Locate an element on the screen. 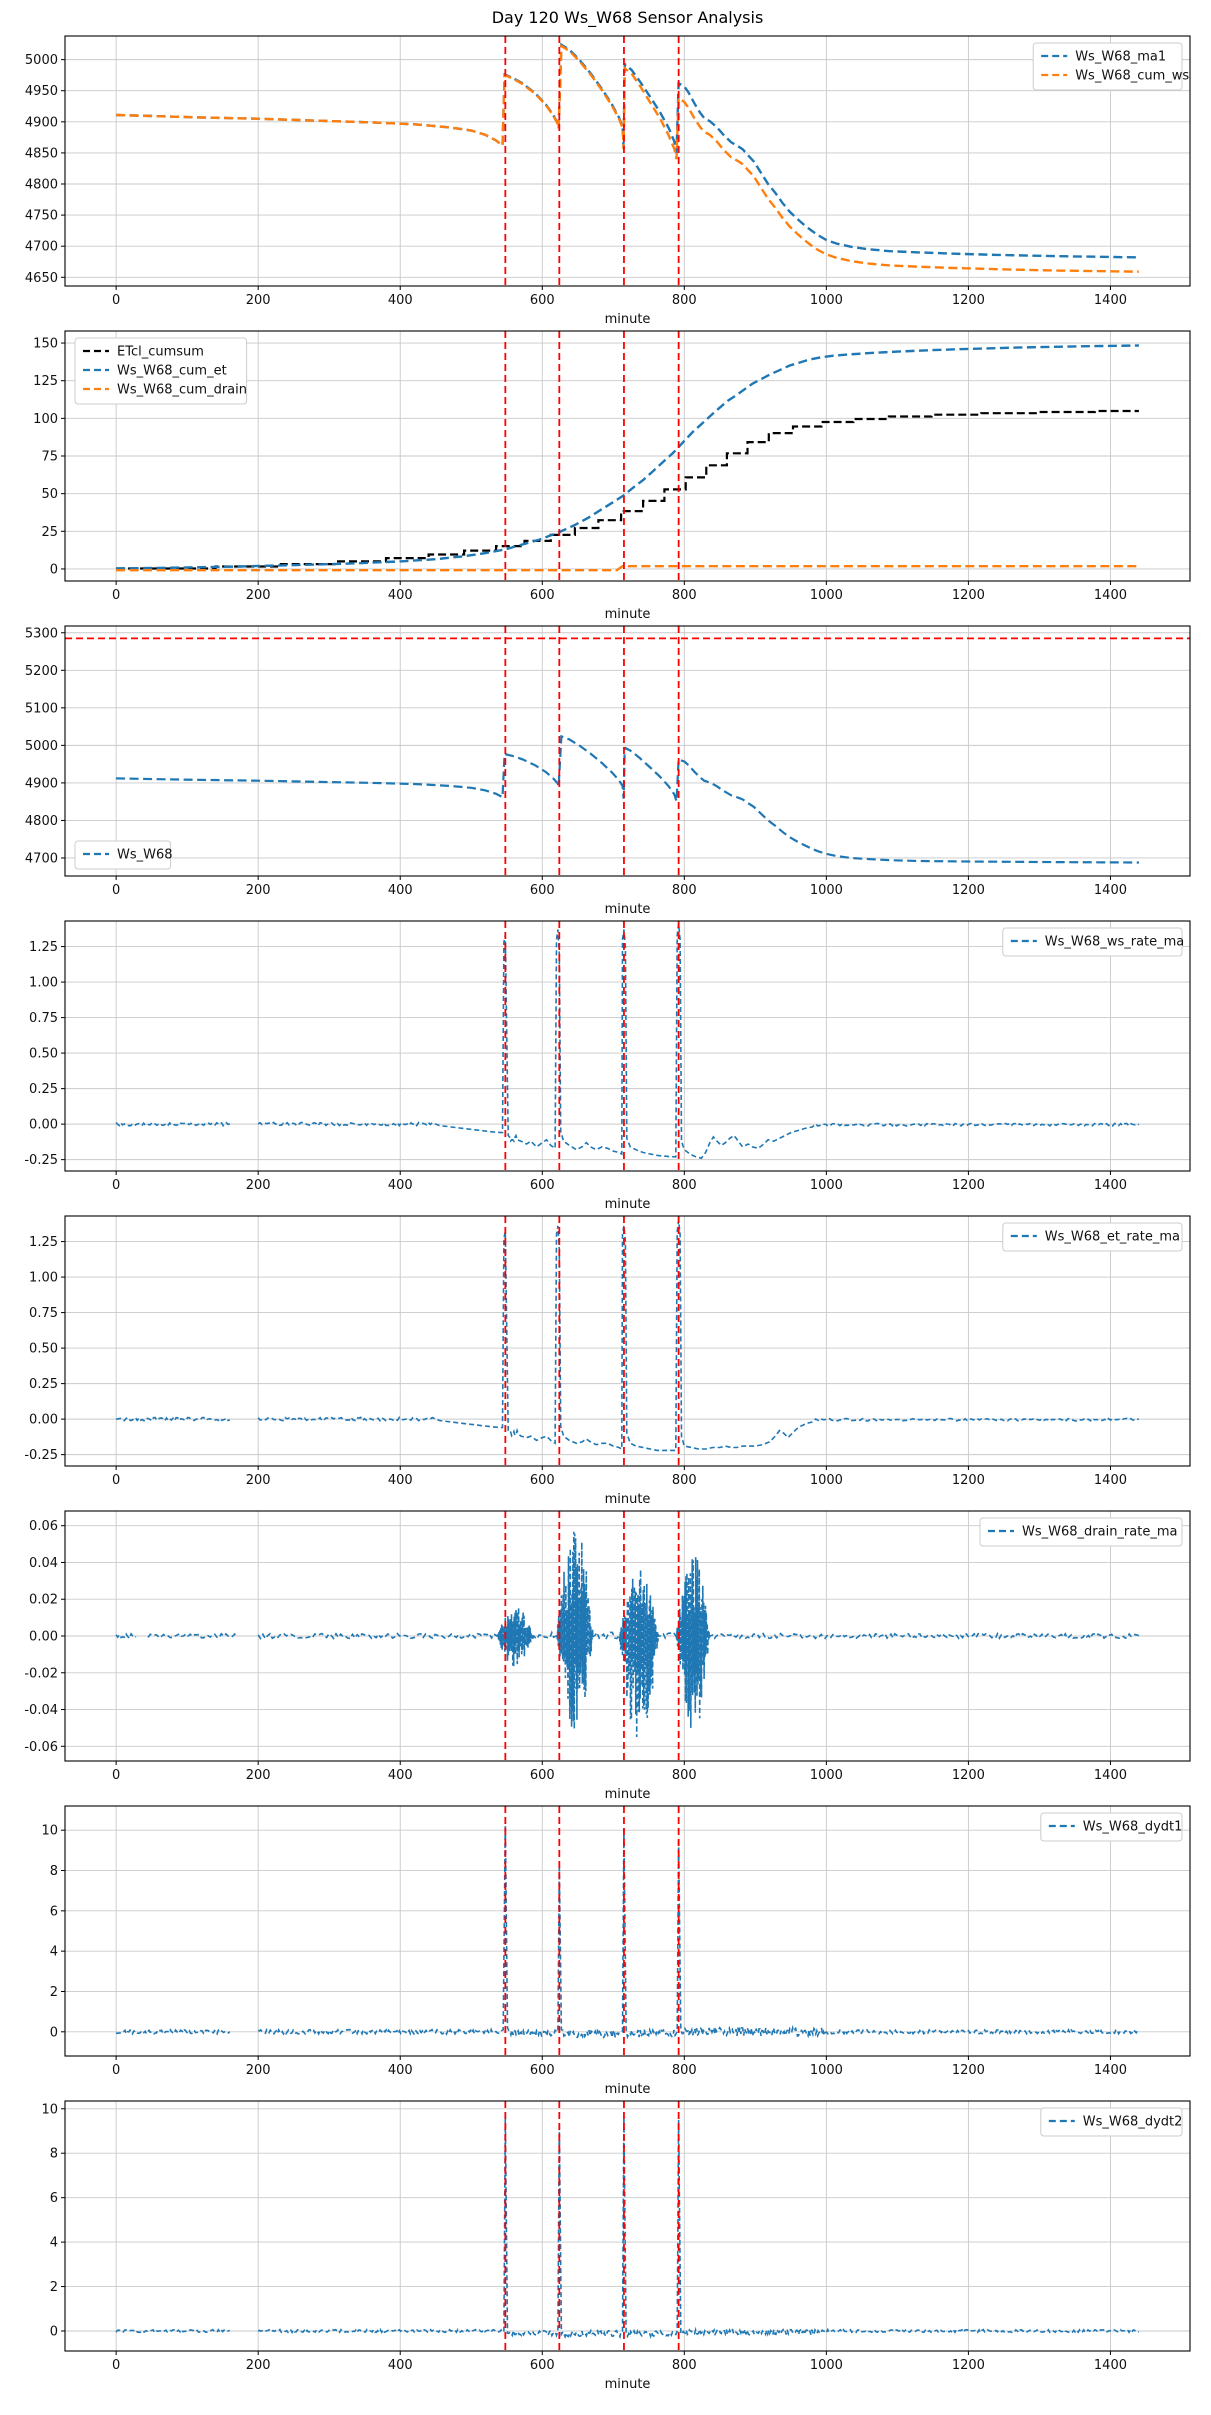  y-tick-label: 4800 is located at coordinates (41, 821).